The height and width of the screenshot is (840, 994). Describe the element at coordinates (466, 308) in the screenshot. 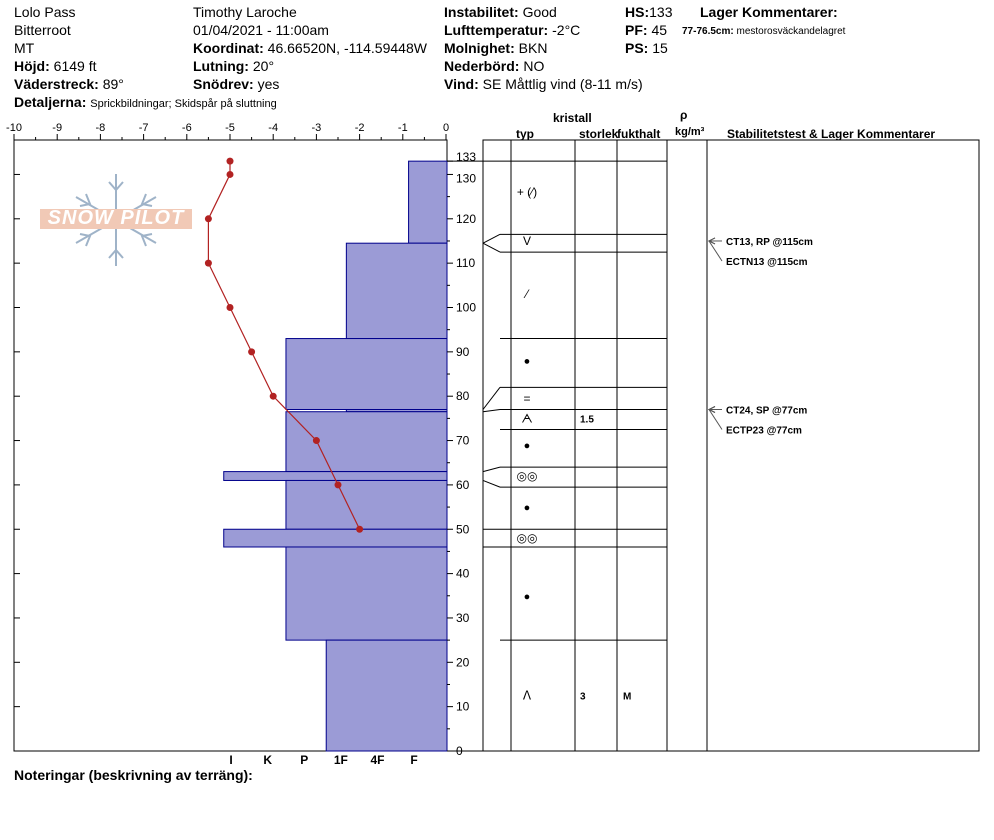

I see `height-tick-label-10: 100` at that location.